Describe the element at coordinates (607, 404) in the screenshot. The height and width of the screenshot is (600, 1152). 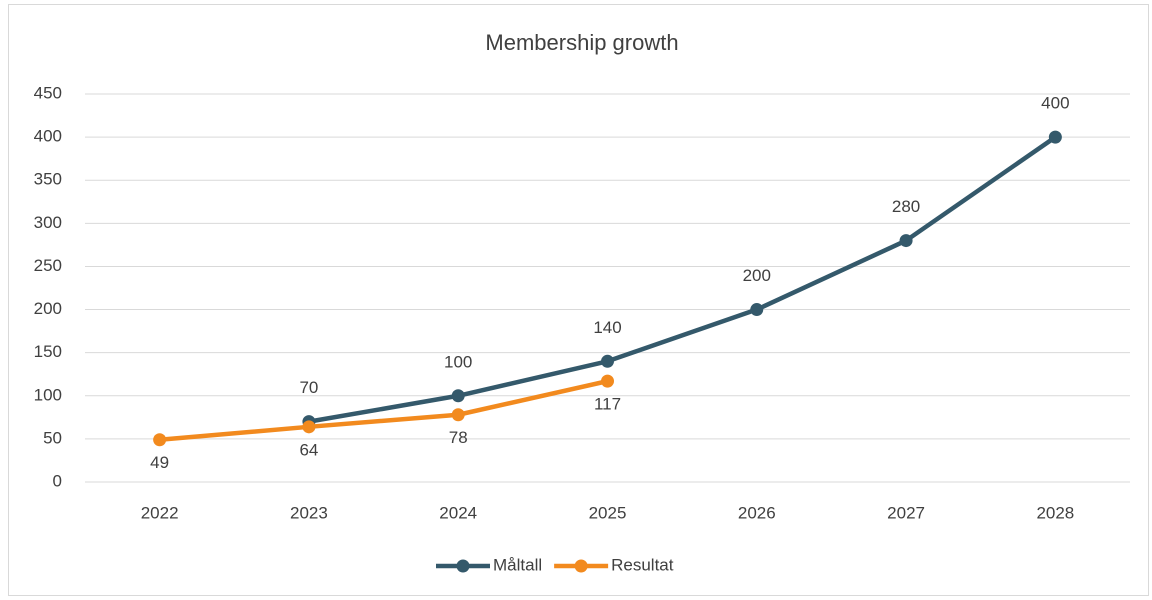
I see `data-label: 117` at that location.